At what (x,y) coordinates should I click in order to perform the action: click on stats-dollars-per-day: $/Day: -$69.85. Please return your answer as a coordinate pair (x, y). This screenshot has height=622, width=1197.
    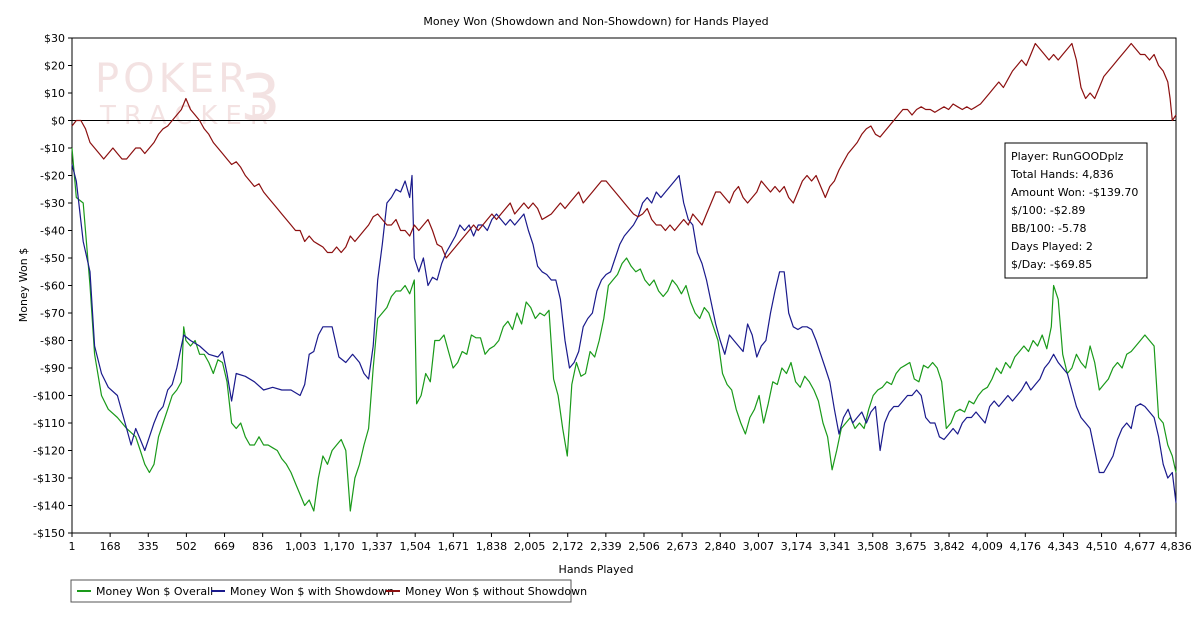
    Looking at the image, I should click on (1051, 264).